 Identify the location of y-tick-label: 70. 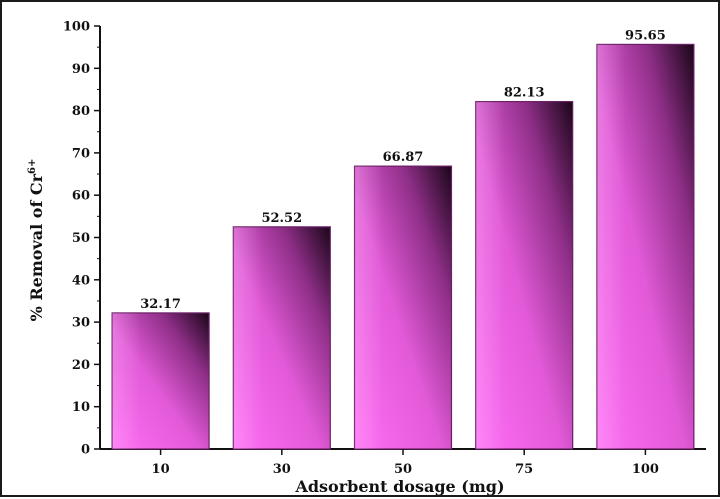
(81, 153).